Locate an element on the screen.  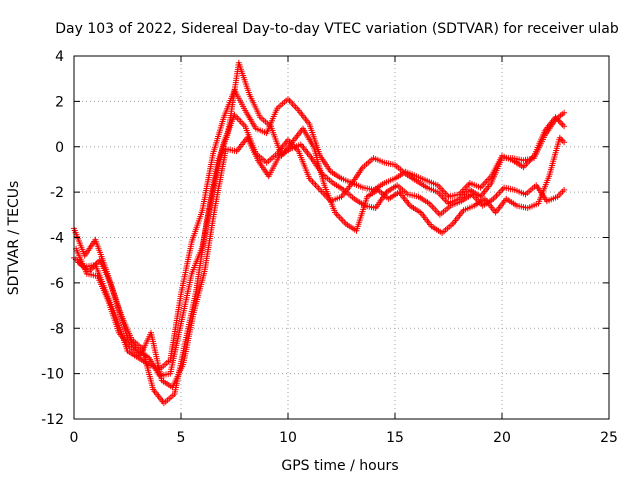
y-tick-label: -2 is located at coordinates (57, 193).